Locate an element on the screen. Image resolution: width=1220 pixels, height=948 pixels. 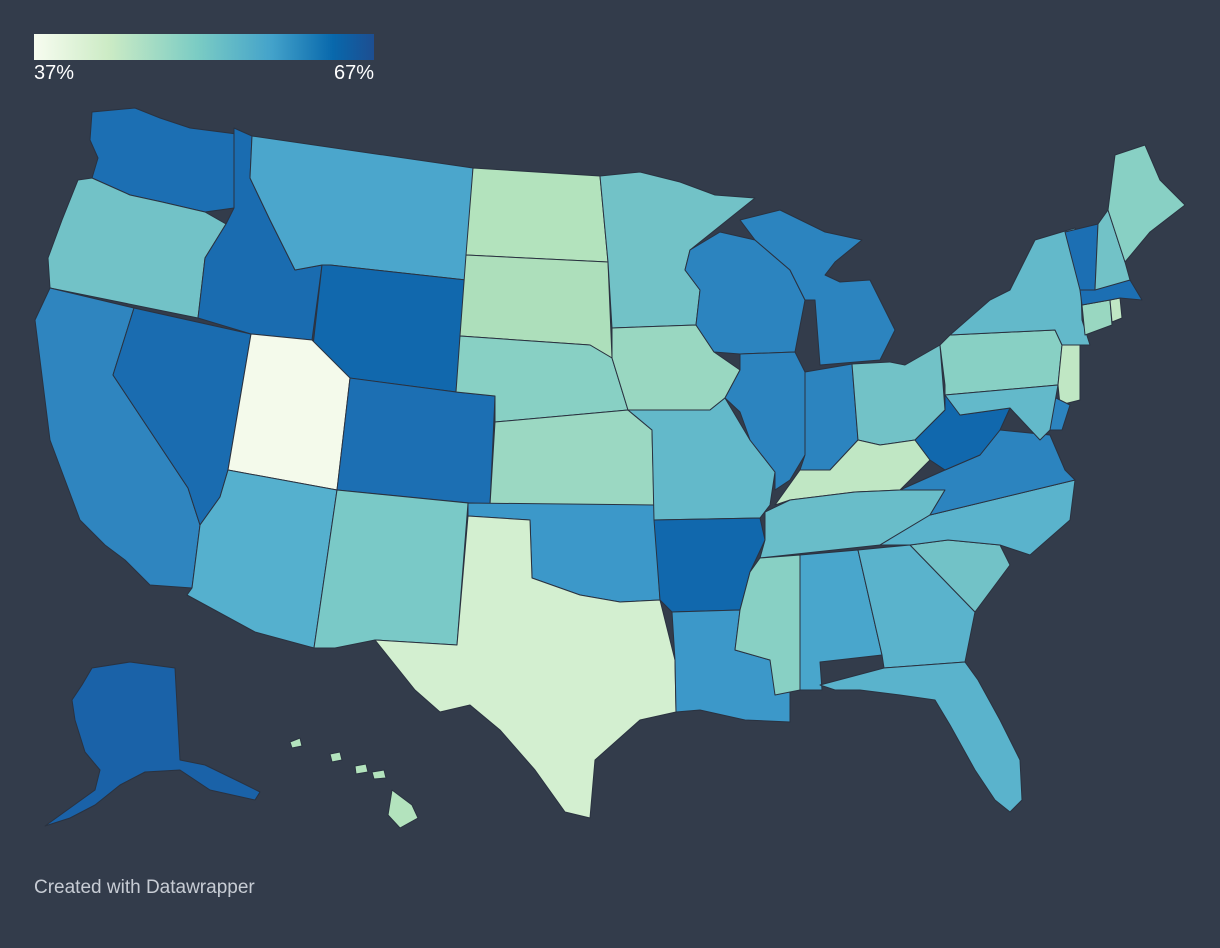
state-il is located at coordinates (765, 421).